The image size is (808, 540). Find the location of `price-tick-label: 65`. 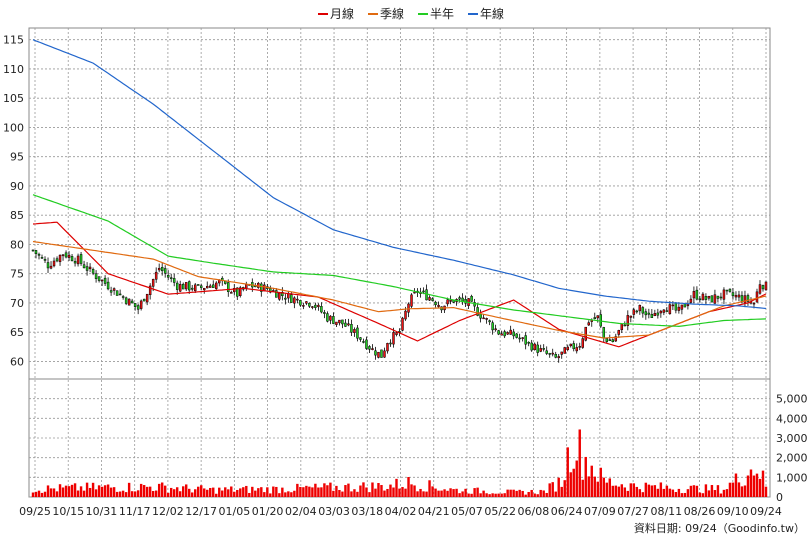

price-tick-label: 65 is located at coordinates (17, 332).